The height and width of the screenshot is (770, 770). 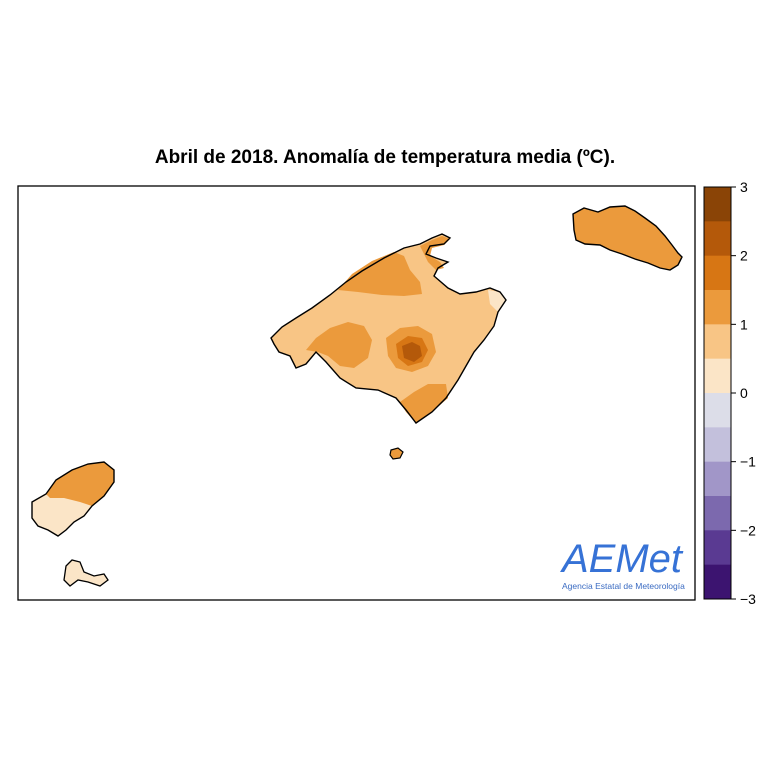 I want to click on mallorca-outline, so click(x=388, y=328).